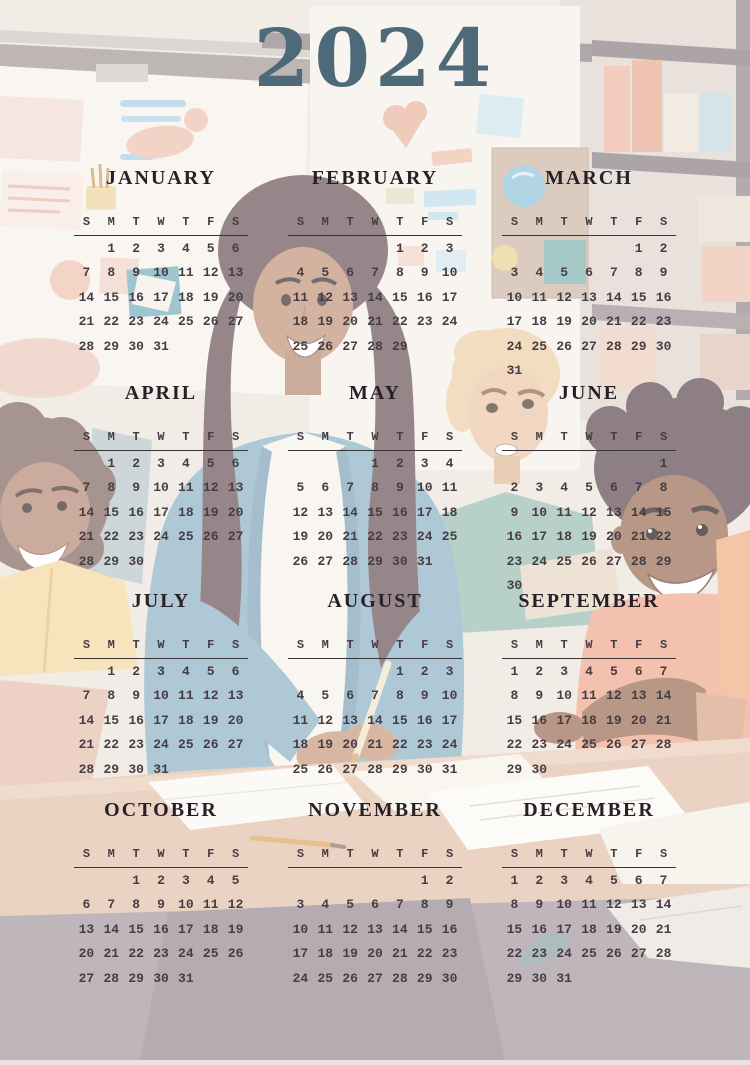  Describe the element at coordinates (350, 346) in the screenshot. I see `day-cell: 27` at that location.